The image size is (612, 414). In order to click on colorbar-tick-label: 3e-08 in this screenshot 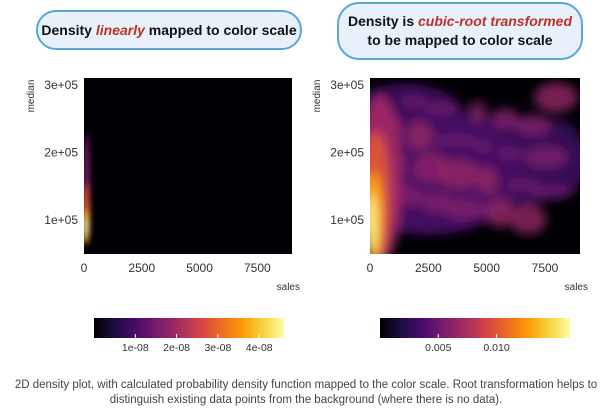, I will do `click(217, 348)`.